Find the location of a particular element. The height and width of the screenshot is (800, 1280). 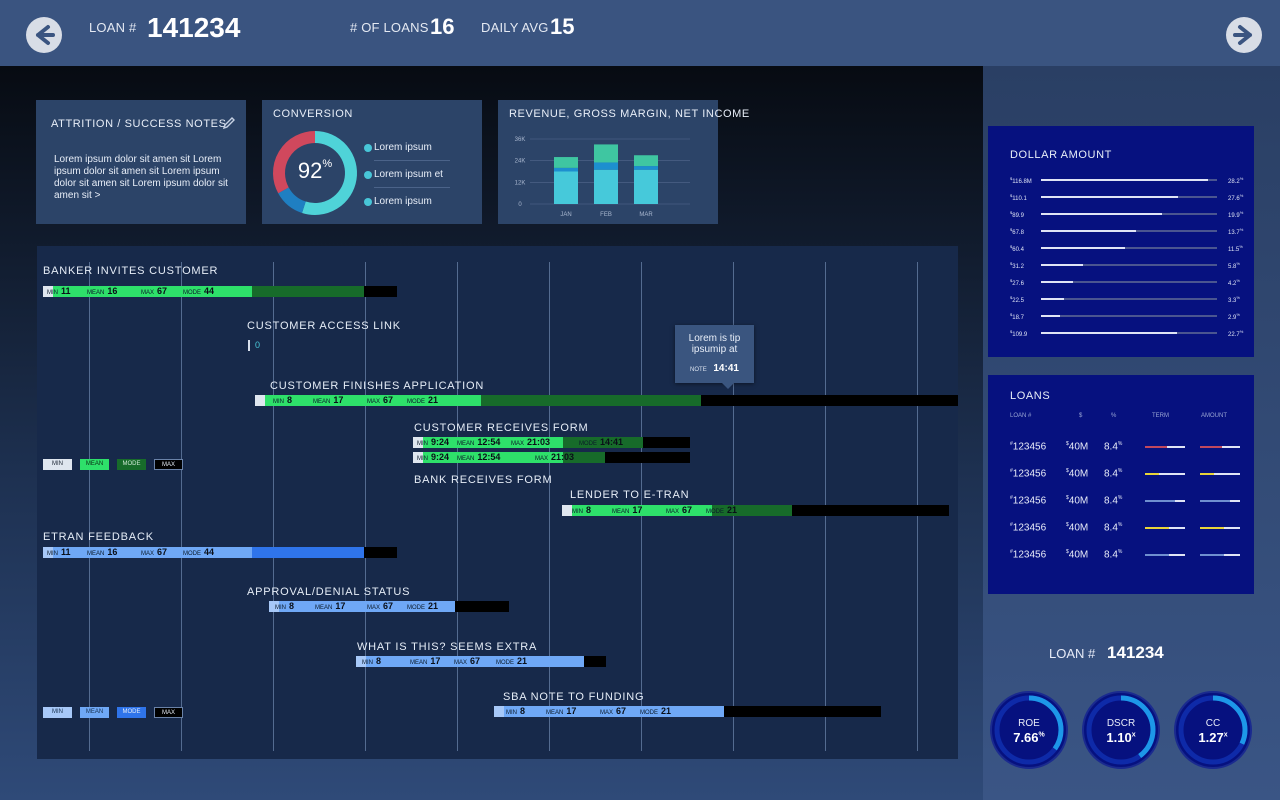

dollar-amount-label: $110.1 is located at coordinates (1018, 197).